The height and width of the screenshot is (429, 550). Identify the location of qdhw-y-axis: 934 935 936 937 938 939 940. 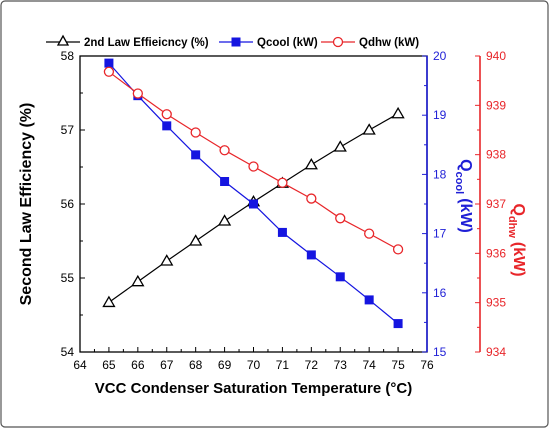
(490, 204).